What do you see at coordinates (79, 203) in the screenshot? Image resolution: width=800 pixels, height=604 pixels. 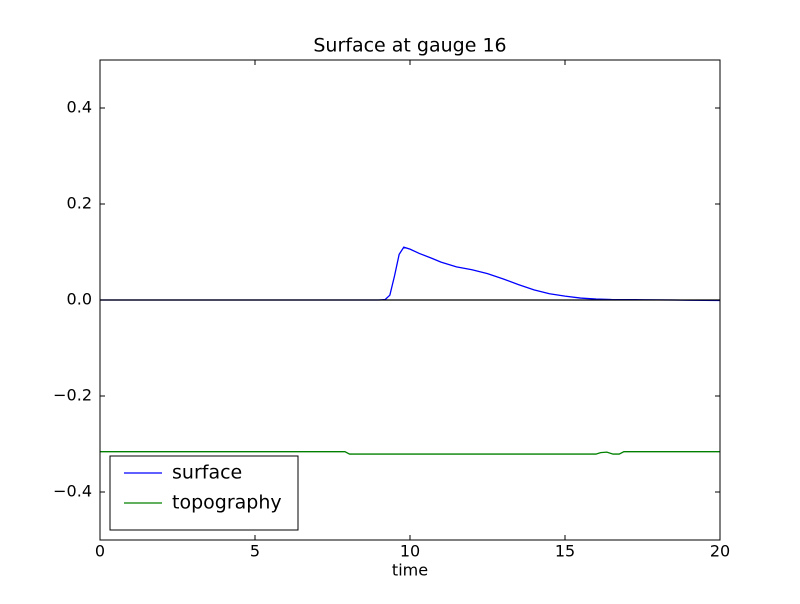 I see `y-tick-label: 0.2` at bounding box center [79, 203].